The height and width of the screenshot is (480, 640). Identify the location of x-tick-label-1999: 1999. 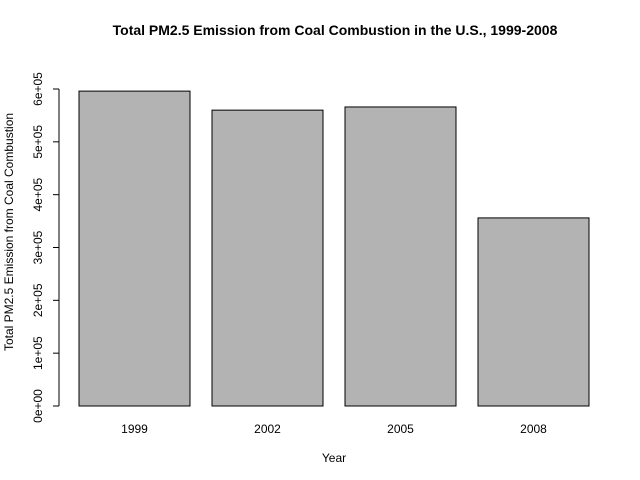
(134, 429).